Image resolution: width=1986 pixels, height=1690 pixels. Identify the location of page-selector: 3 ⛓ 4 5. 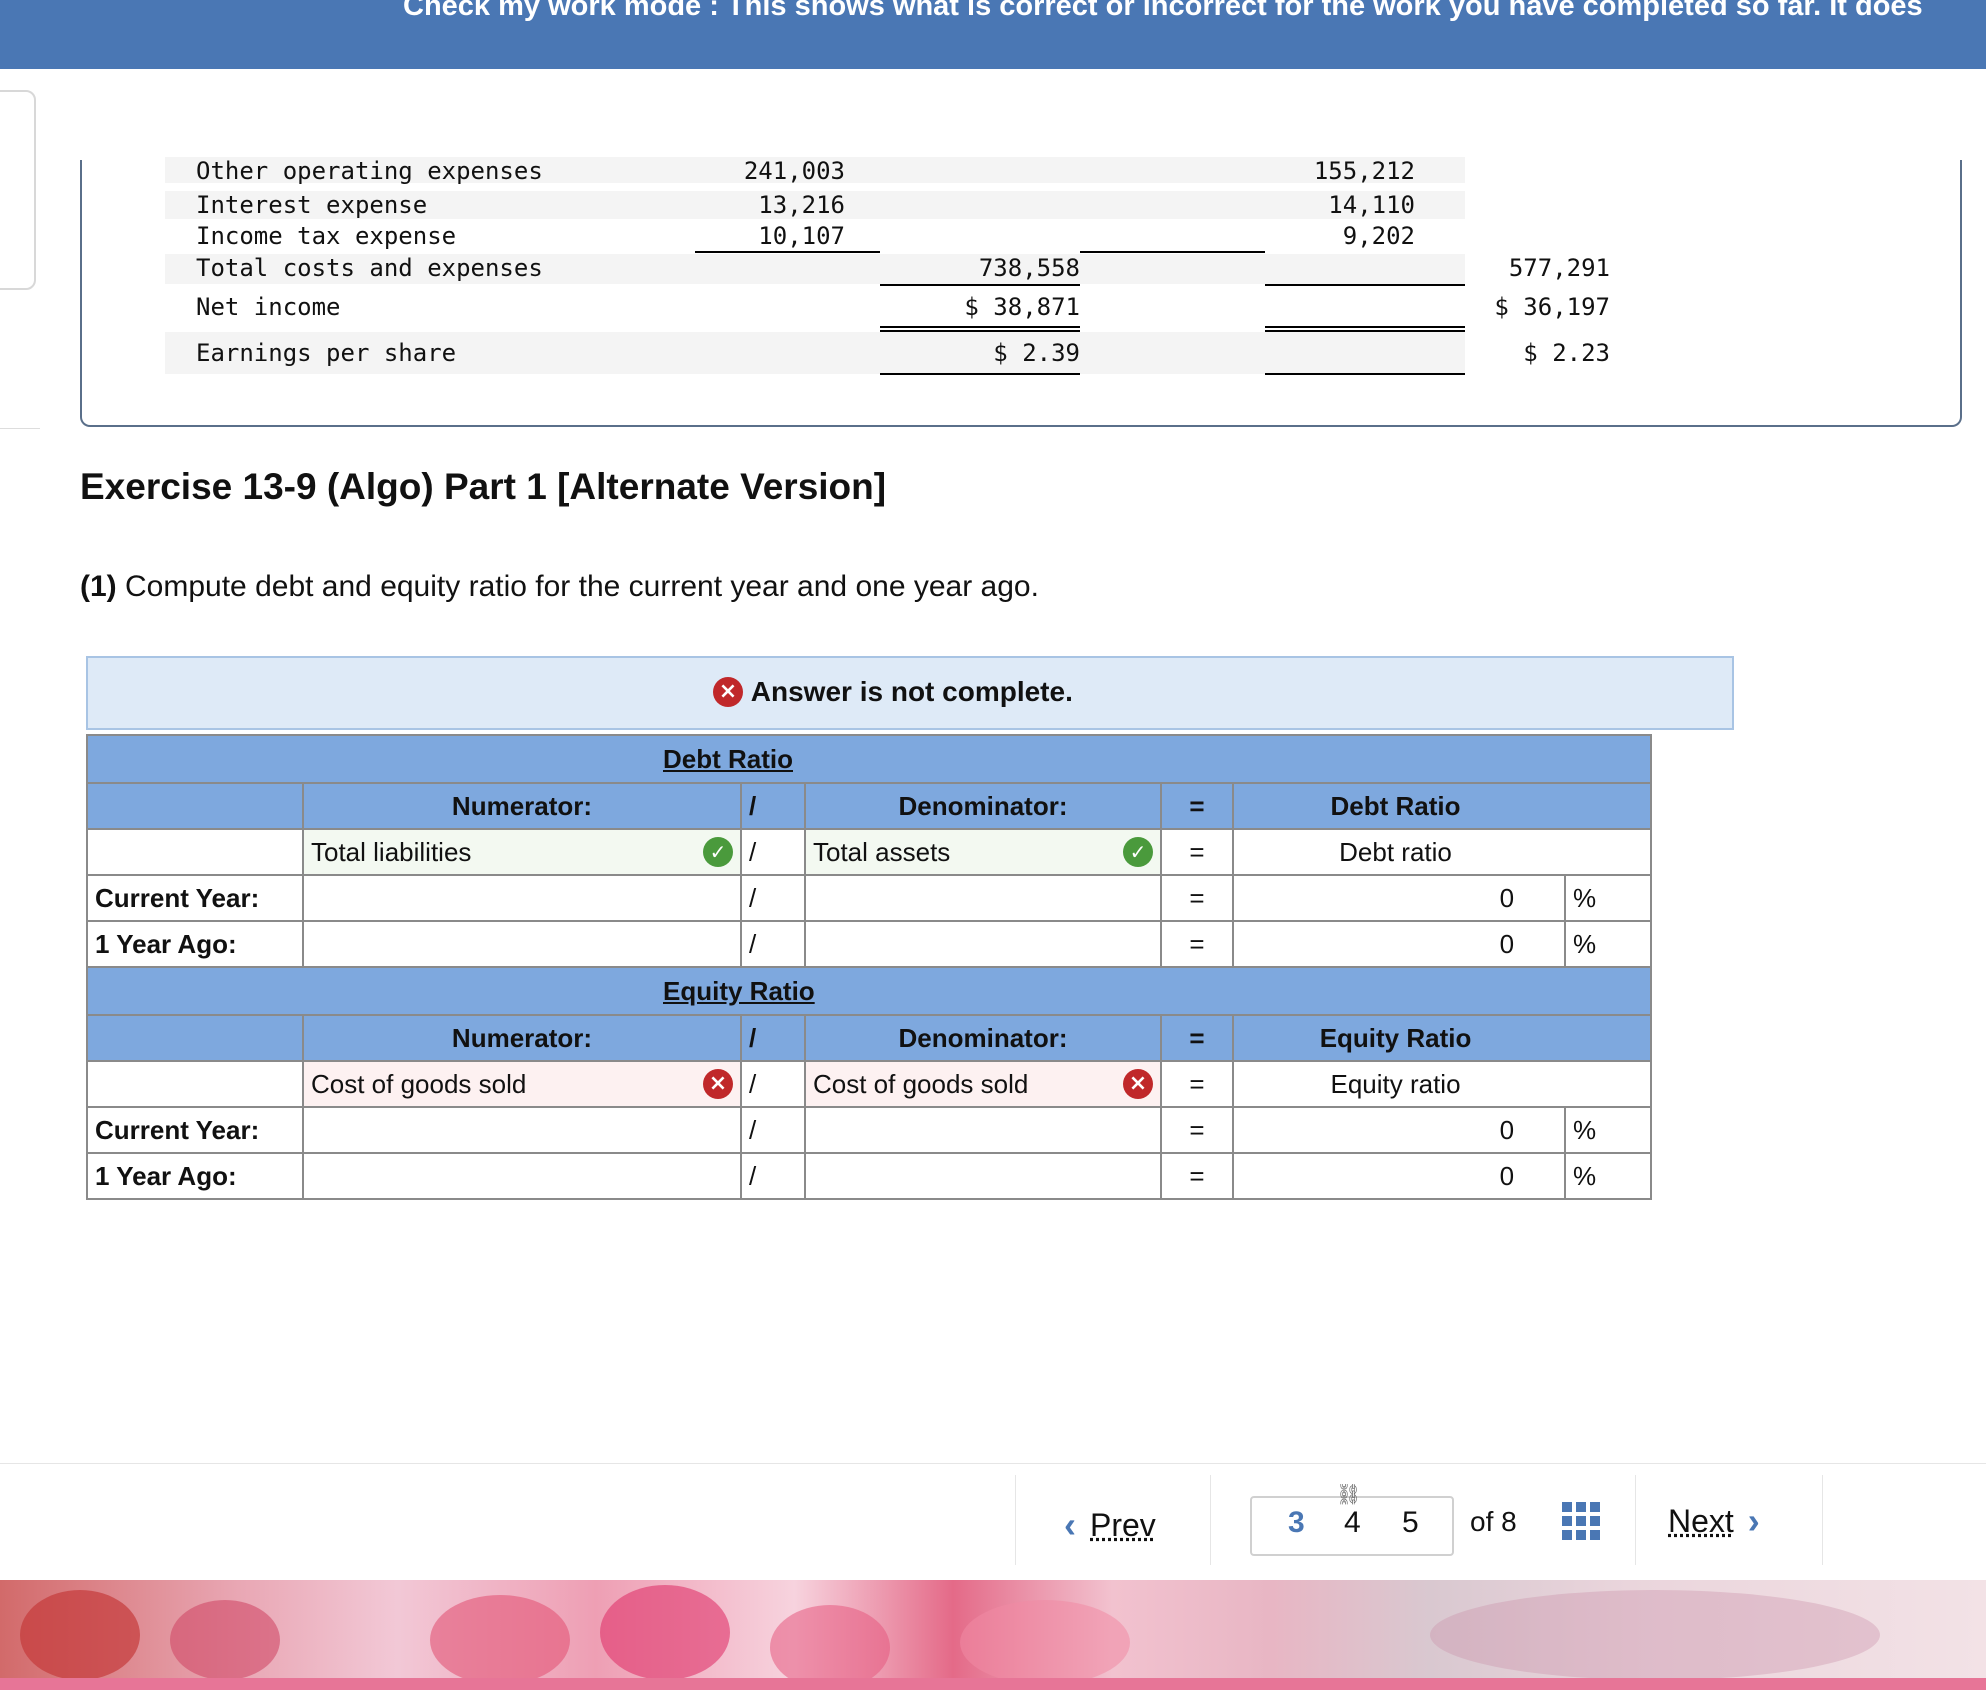
(1352, 1520).